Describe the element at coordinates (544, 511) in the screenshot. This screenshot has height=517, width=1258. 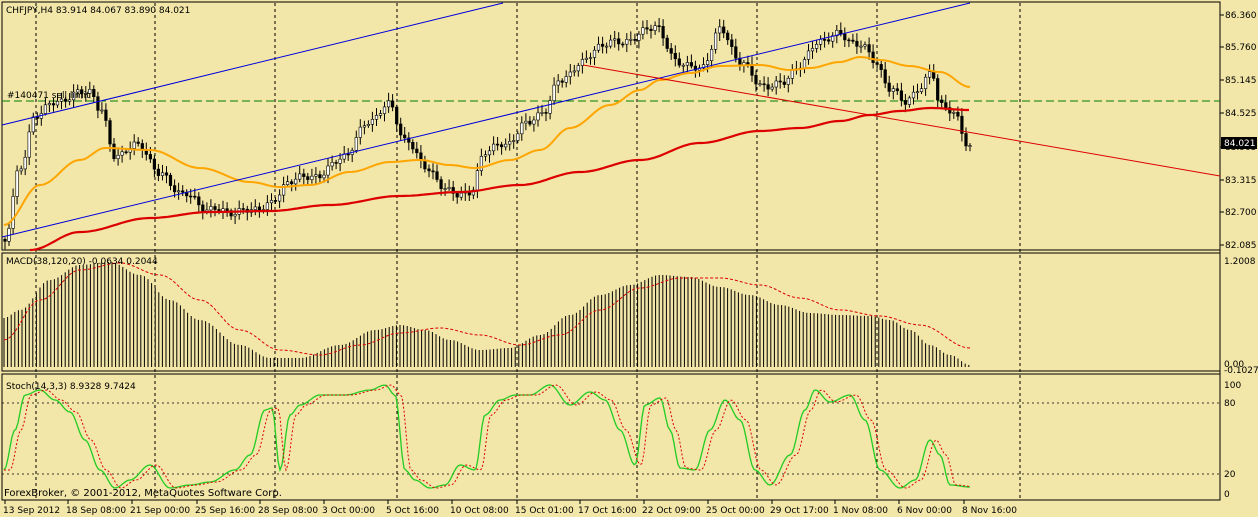
I see `time-axis-label: 15 Oct 01:00` at that location.